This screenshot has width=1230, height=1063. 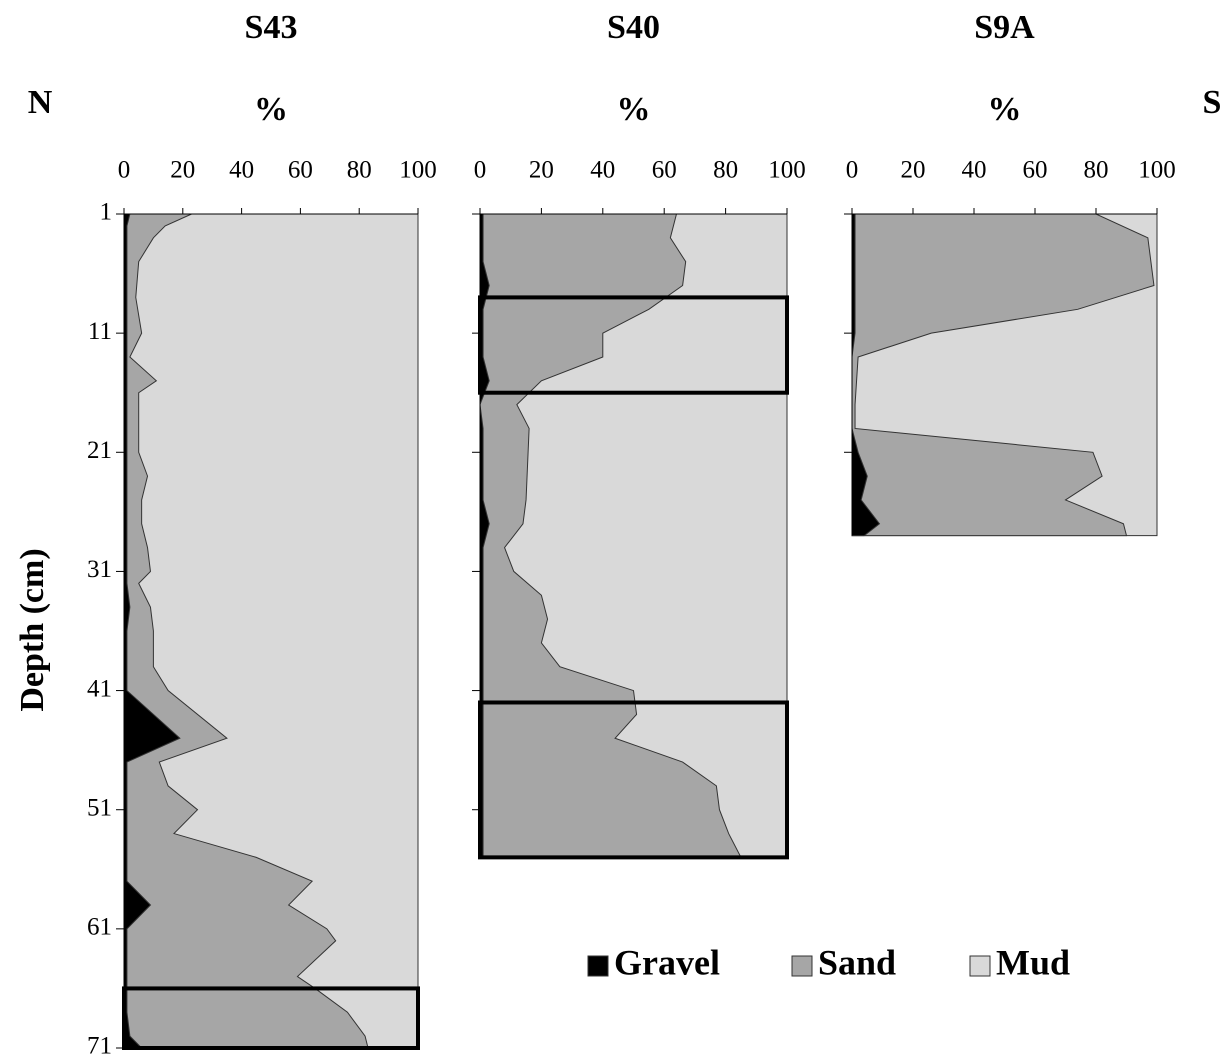 What do you see at coordinates (99, 688) in the screenshot?
I see `y-tick-label: 41` at bounding box center [99, 688].